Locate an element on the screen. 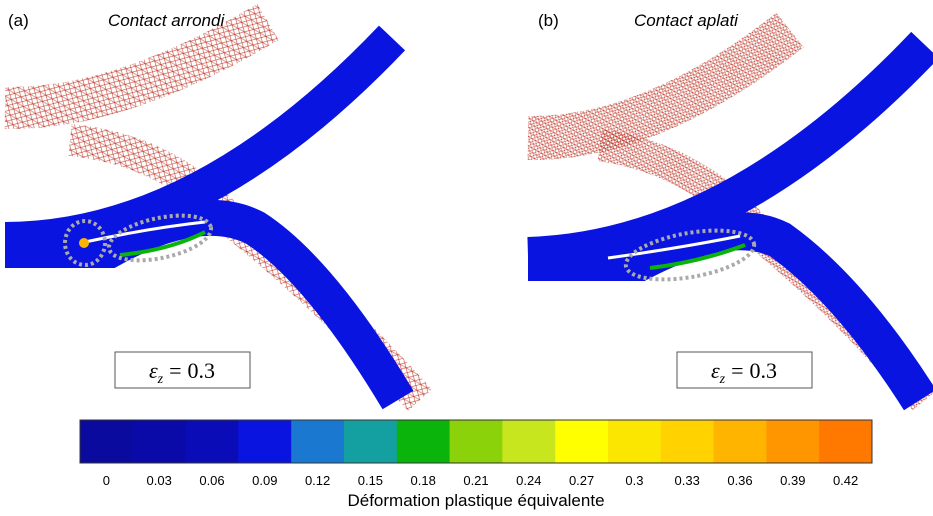 The width and height of the screenshot is (933, 516). colorbar-tick-label: 0.15 is located at coordinates (370, 480).